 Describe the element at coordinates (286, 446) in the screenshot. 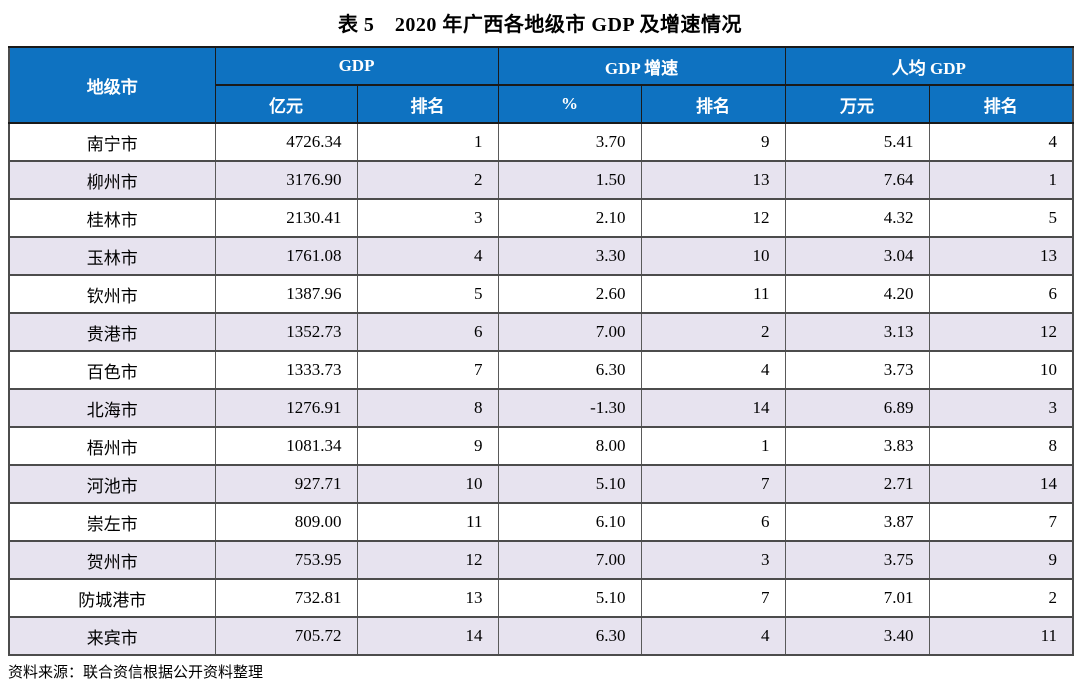

I see `gdp-value-cell: 1081.34` at that location.